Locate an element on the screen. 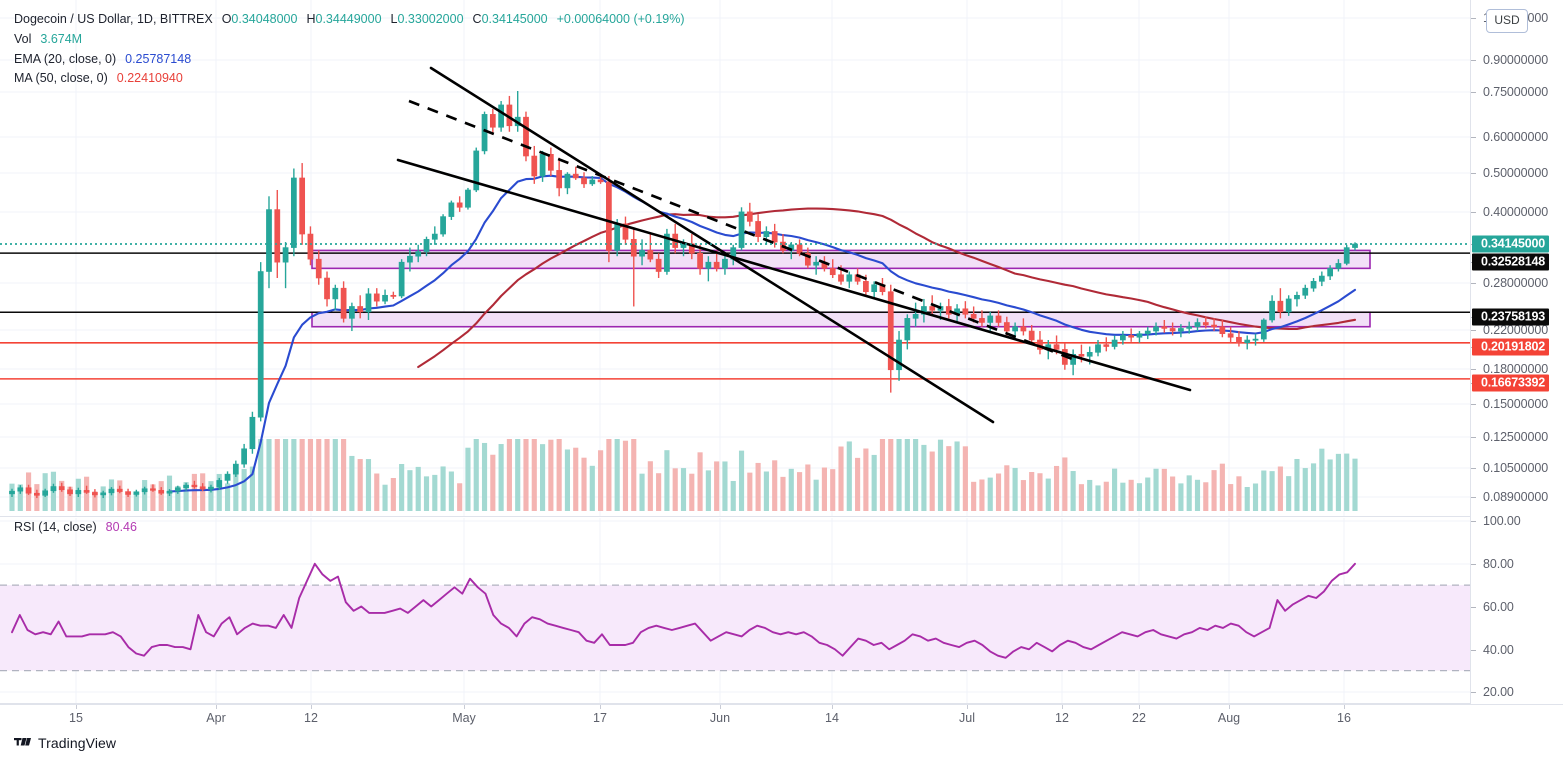 This screenshot has width=1563, height=758. ema-legend: EMA (20, close, 0) 0.25787148 is located at coordinates (102, 59).